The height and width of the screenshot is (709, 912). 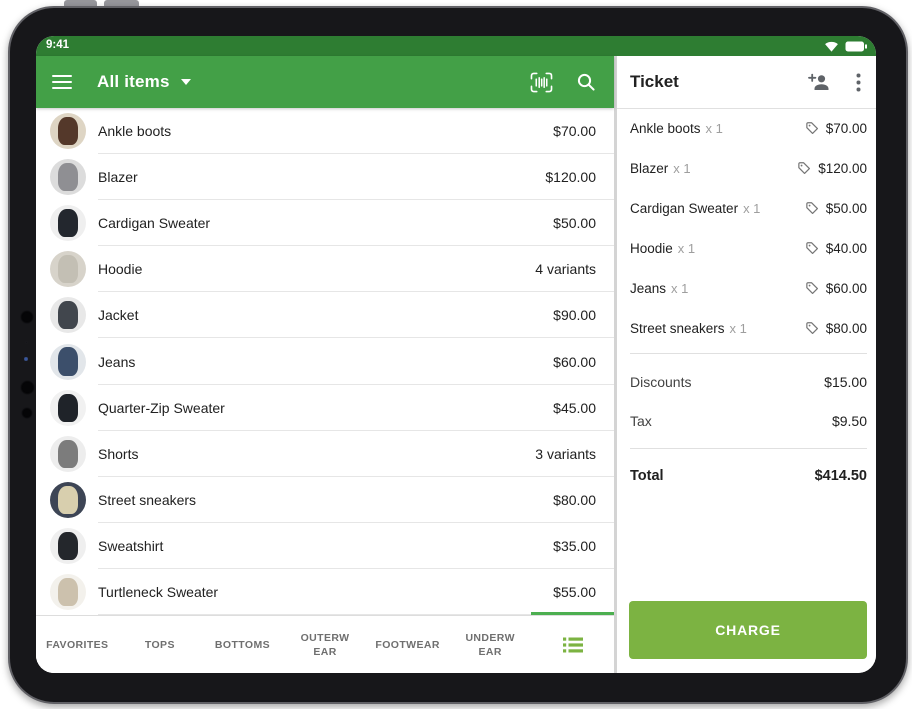 What do you see at coordinates (154, 223) in the screenshot?
I see `product-name: Cardigan Sweater` at bounding box center [154, 223].